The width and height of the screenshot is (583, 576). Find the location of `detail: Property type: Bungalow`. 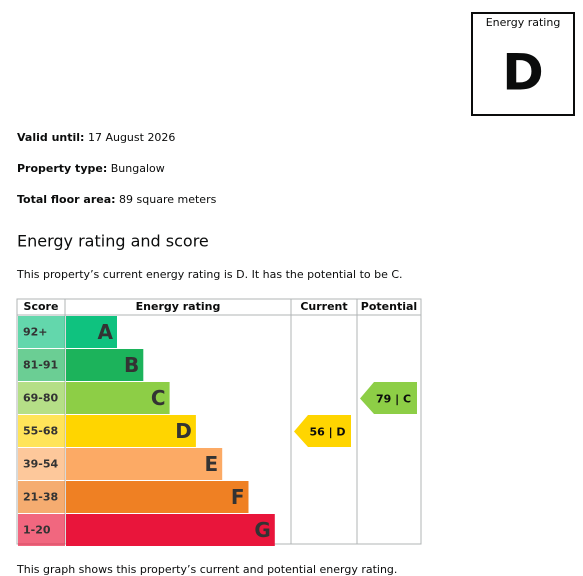

detail: Property type: Bungalow is located at coordinates (91, 168).